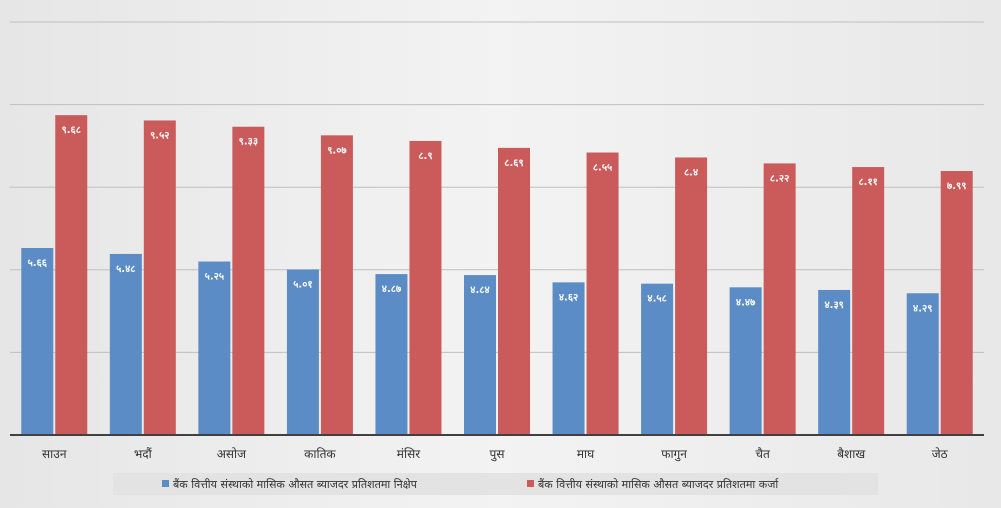 The image size is (1001, 508). What do you see at coordinates (409, 454) in the screenshot?
I see `x-tick-label: मंसिर` at bounding box center [409, 454].